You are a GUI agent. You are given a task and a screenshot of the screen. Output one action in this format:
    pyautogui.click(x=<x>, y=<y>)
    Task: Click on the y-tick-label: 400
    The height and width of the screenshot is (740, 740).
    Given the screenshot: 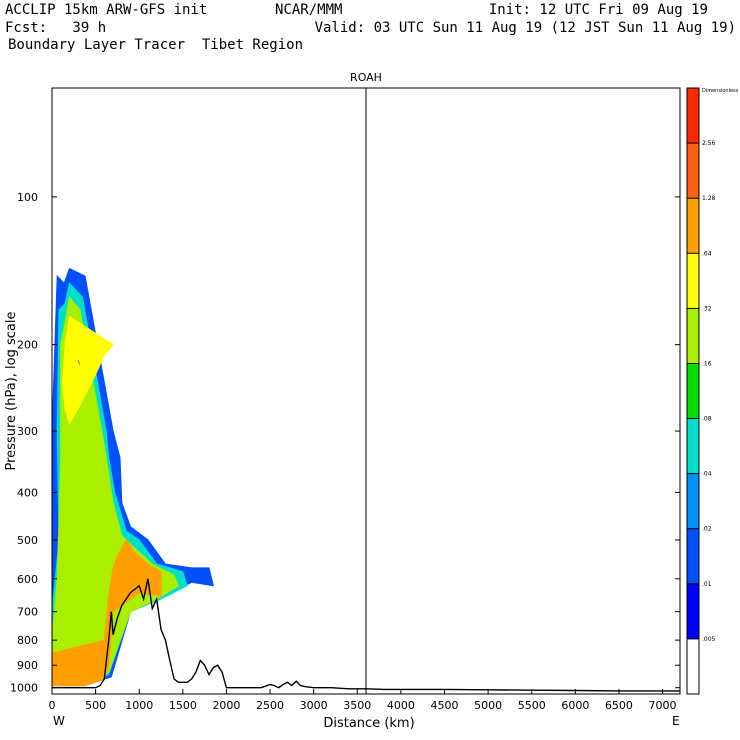 What is the action you would take?
    pyautogui.click(x=27, y=492)
    